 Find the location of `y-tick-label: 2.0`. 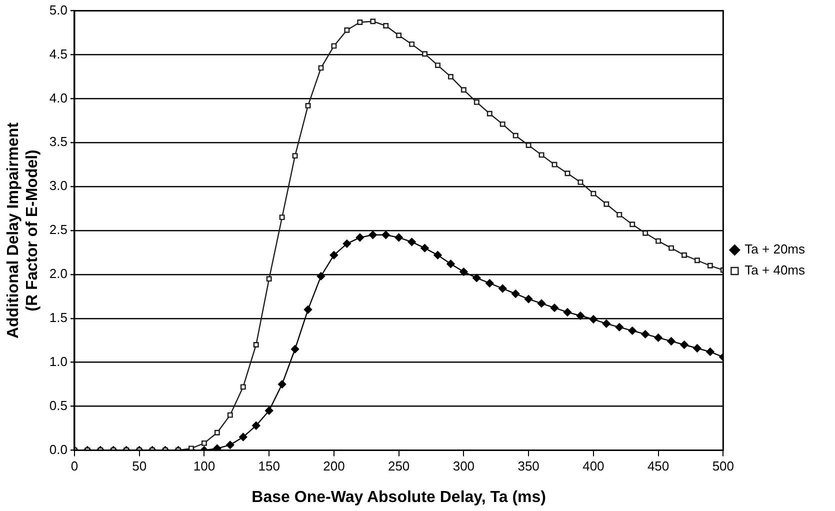

y-tick-label: 2.0 is located at coordinates (58, 274).